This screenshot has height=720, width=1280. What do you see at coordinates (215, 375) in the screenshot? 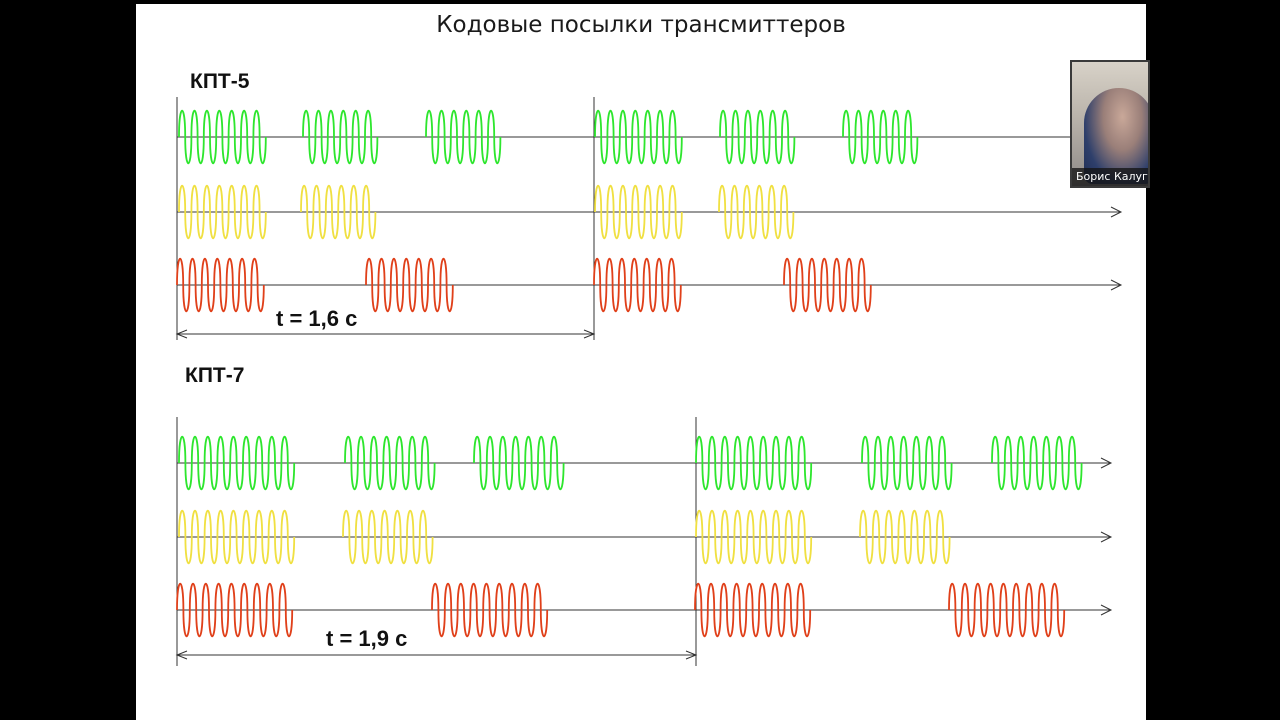
I see `kpt7-label: КПТ-7` at bounding box center [215, 375].